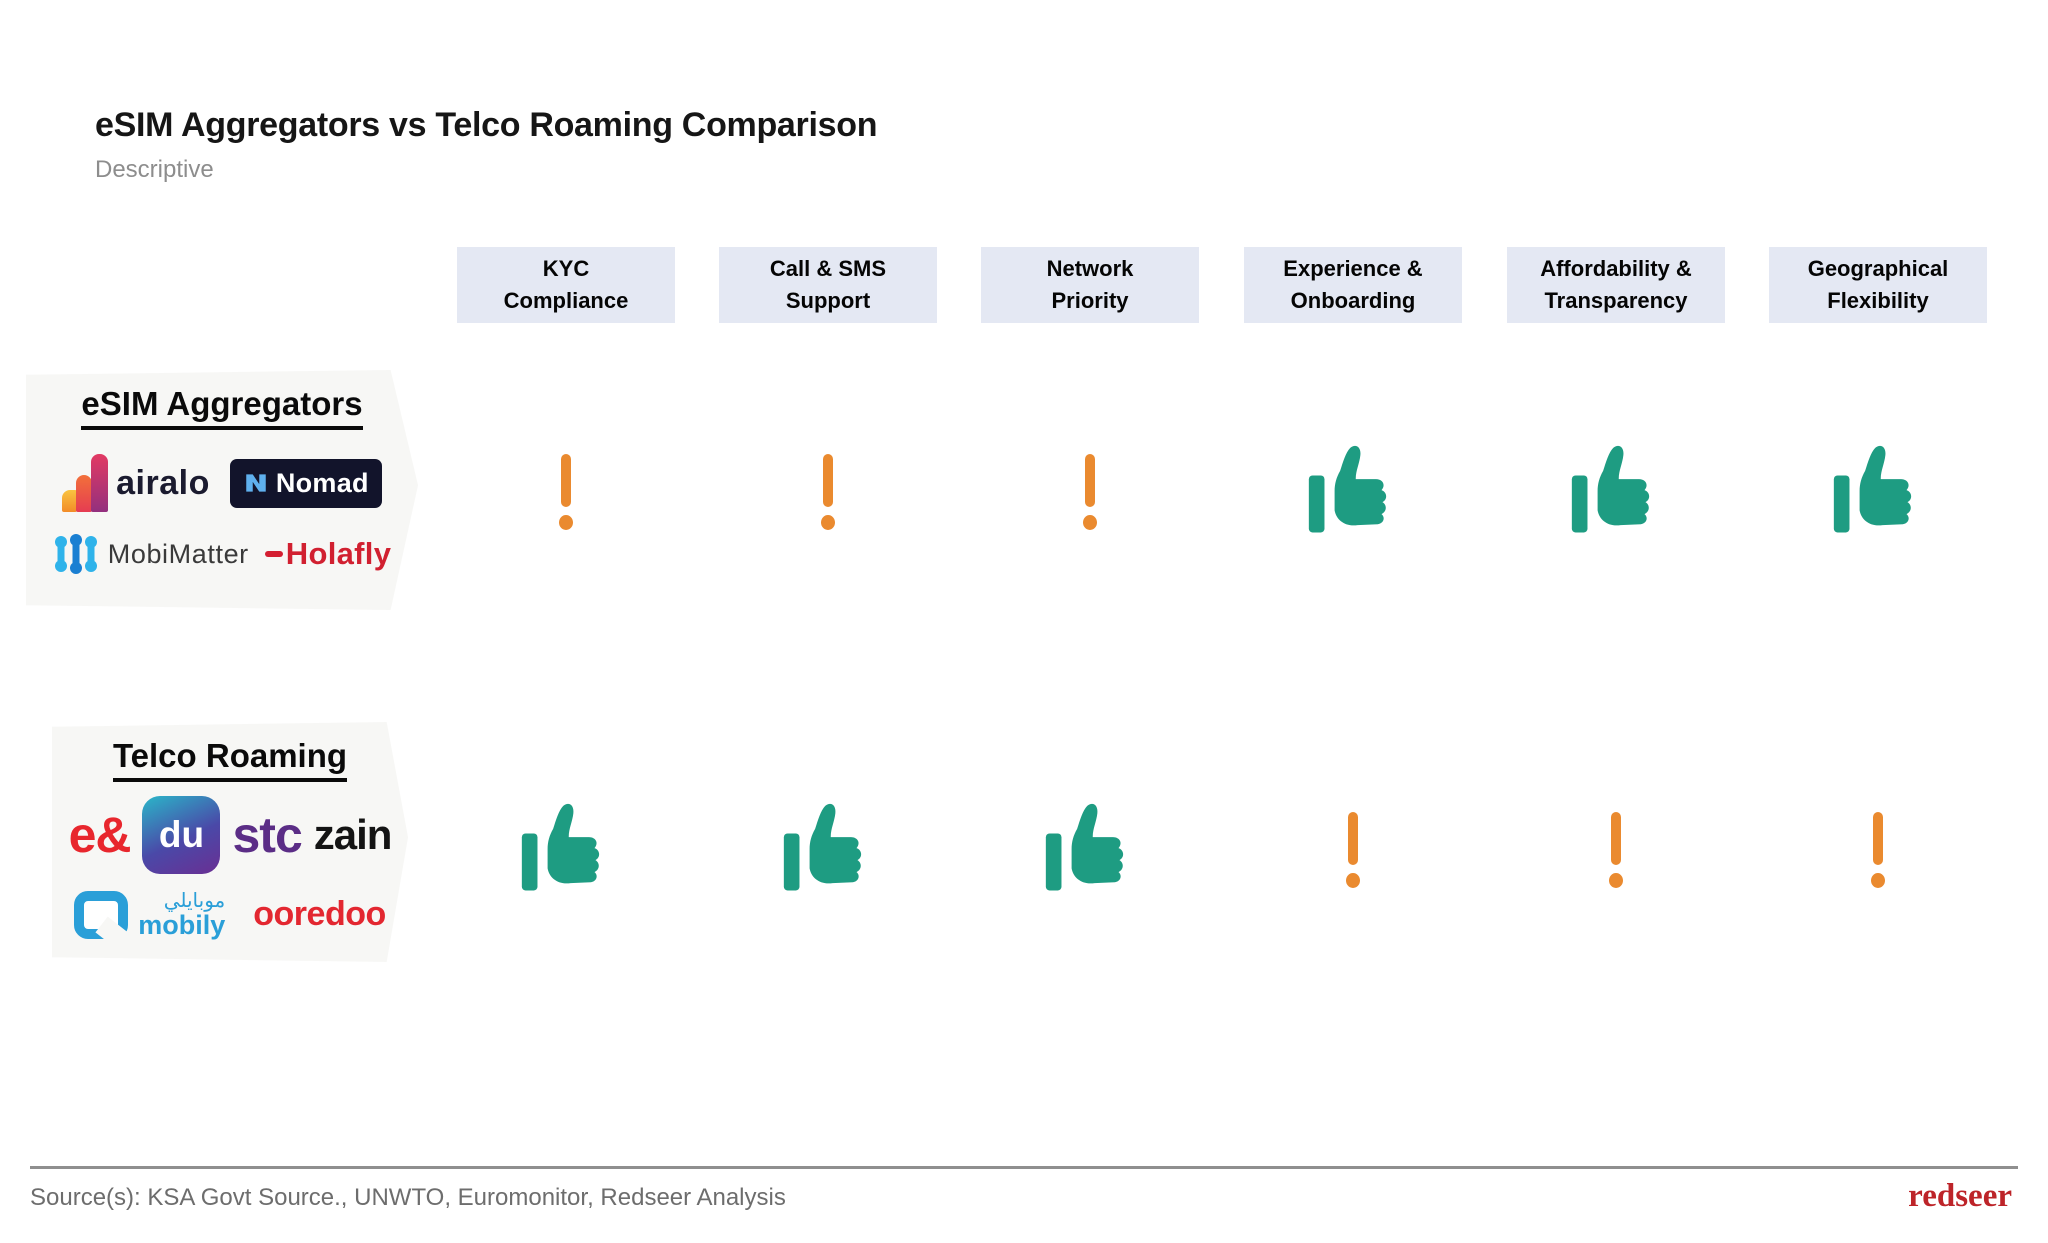 This screenshot has width=2048, height=1243. Describe the element at coordinates (256, 483) in the screenshot. I see `nomad-n-icon` at that location.